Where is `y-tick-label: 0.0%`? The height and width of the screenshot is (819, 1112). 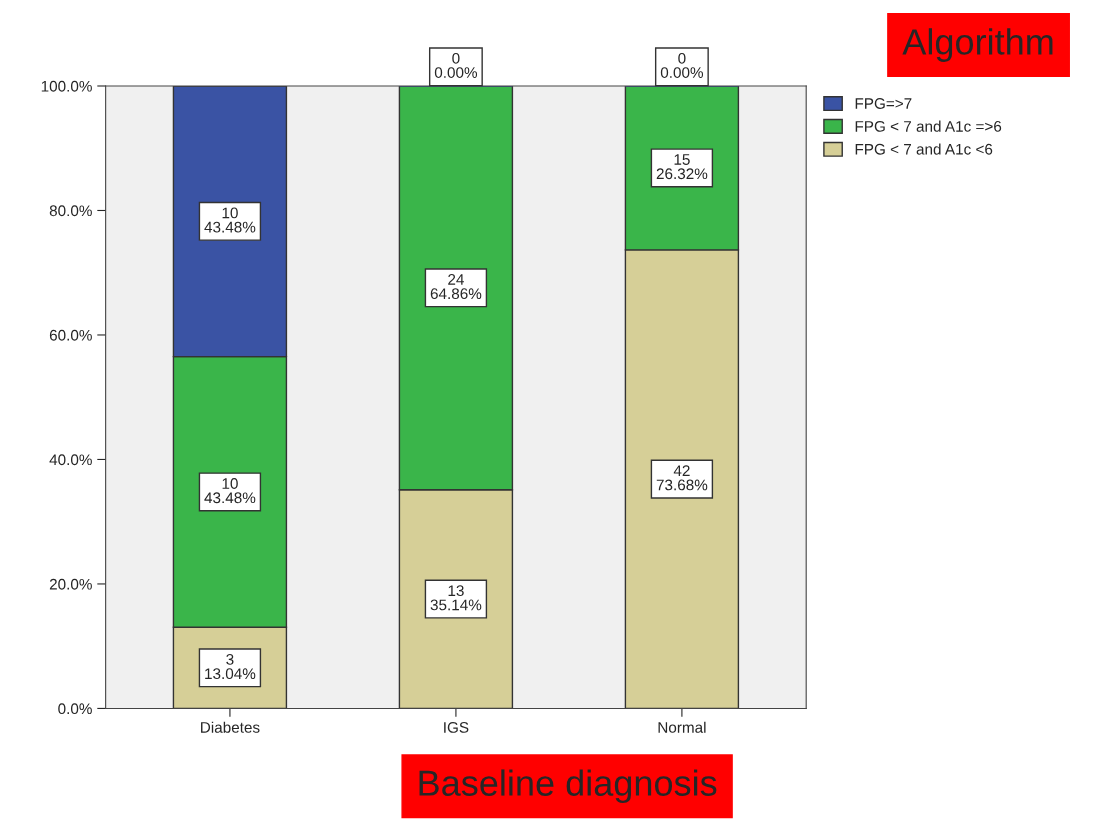
y-tick-label: 0.0% is located at coordinates (75, 709).